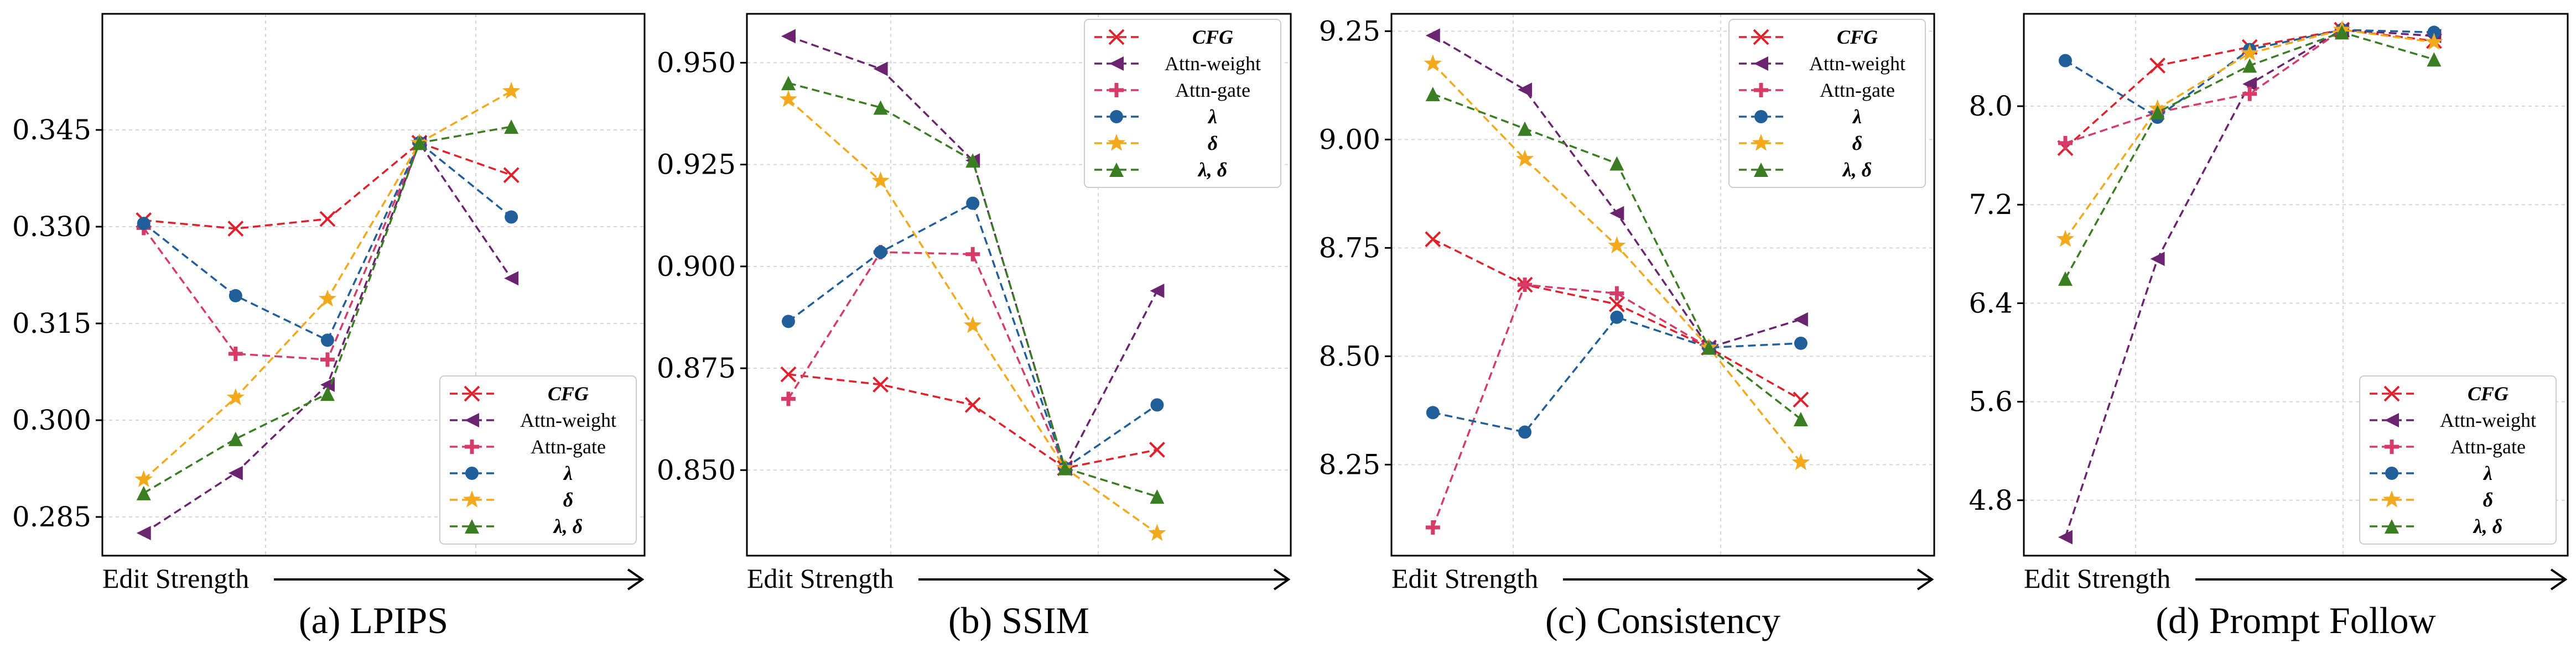 The width and height of the screenshot is (2576, 669). I want to click on y-tick-label: 8.25, so click(1349, 464).